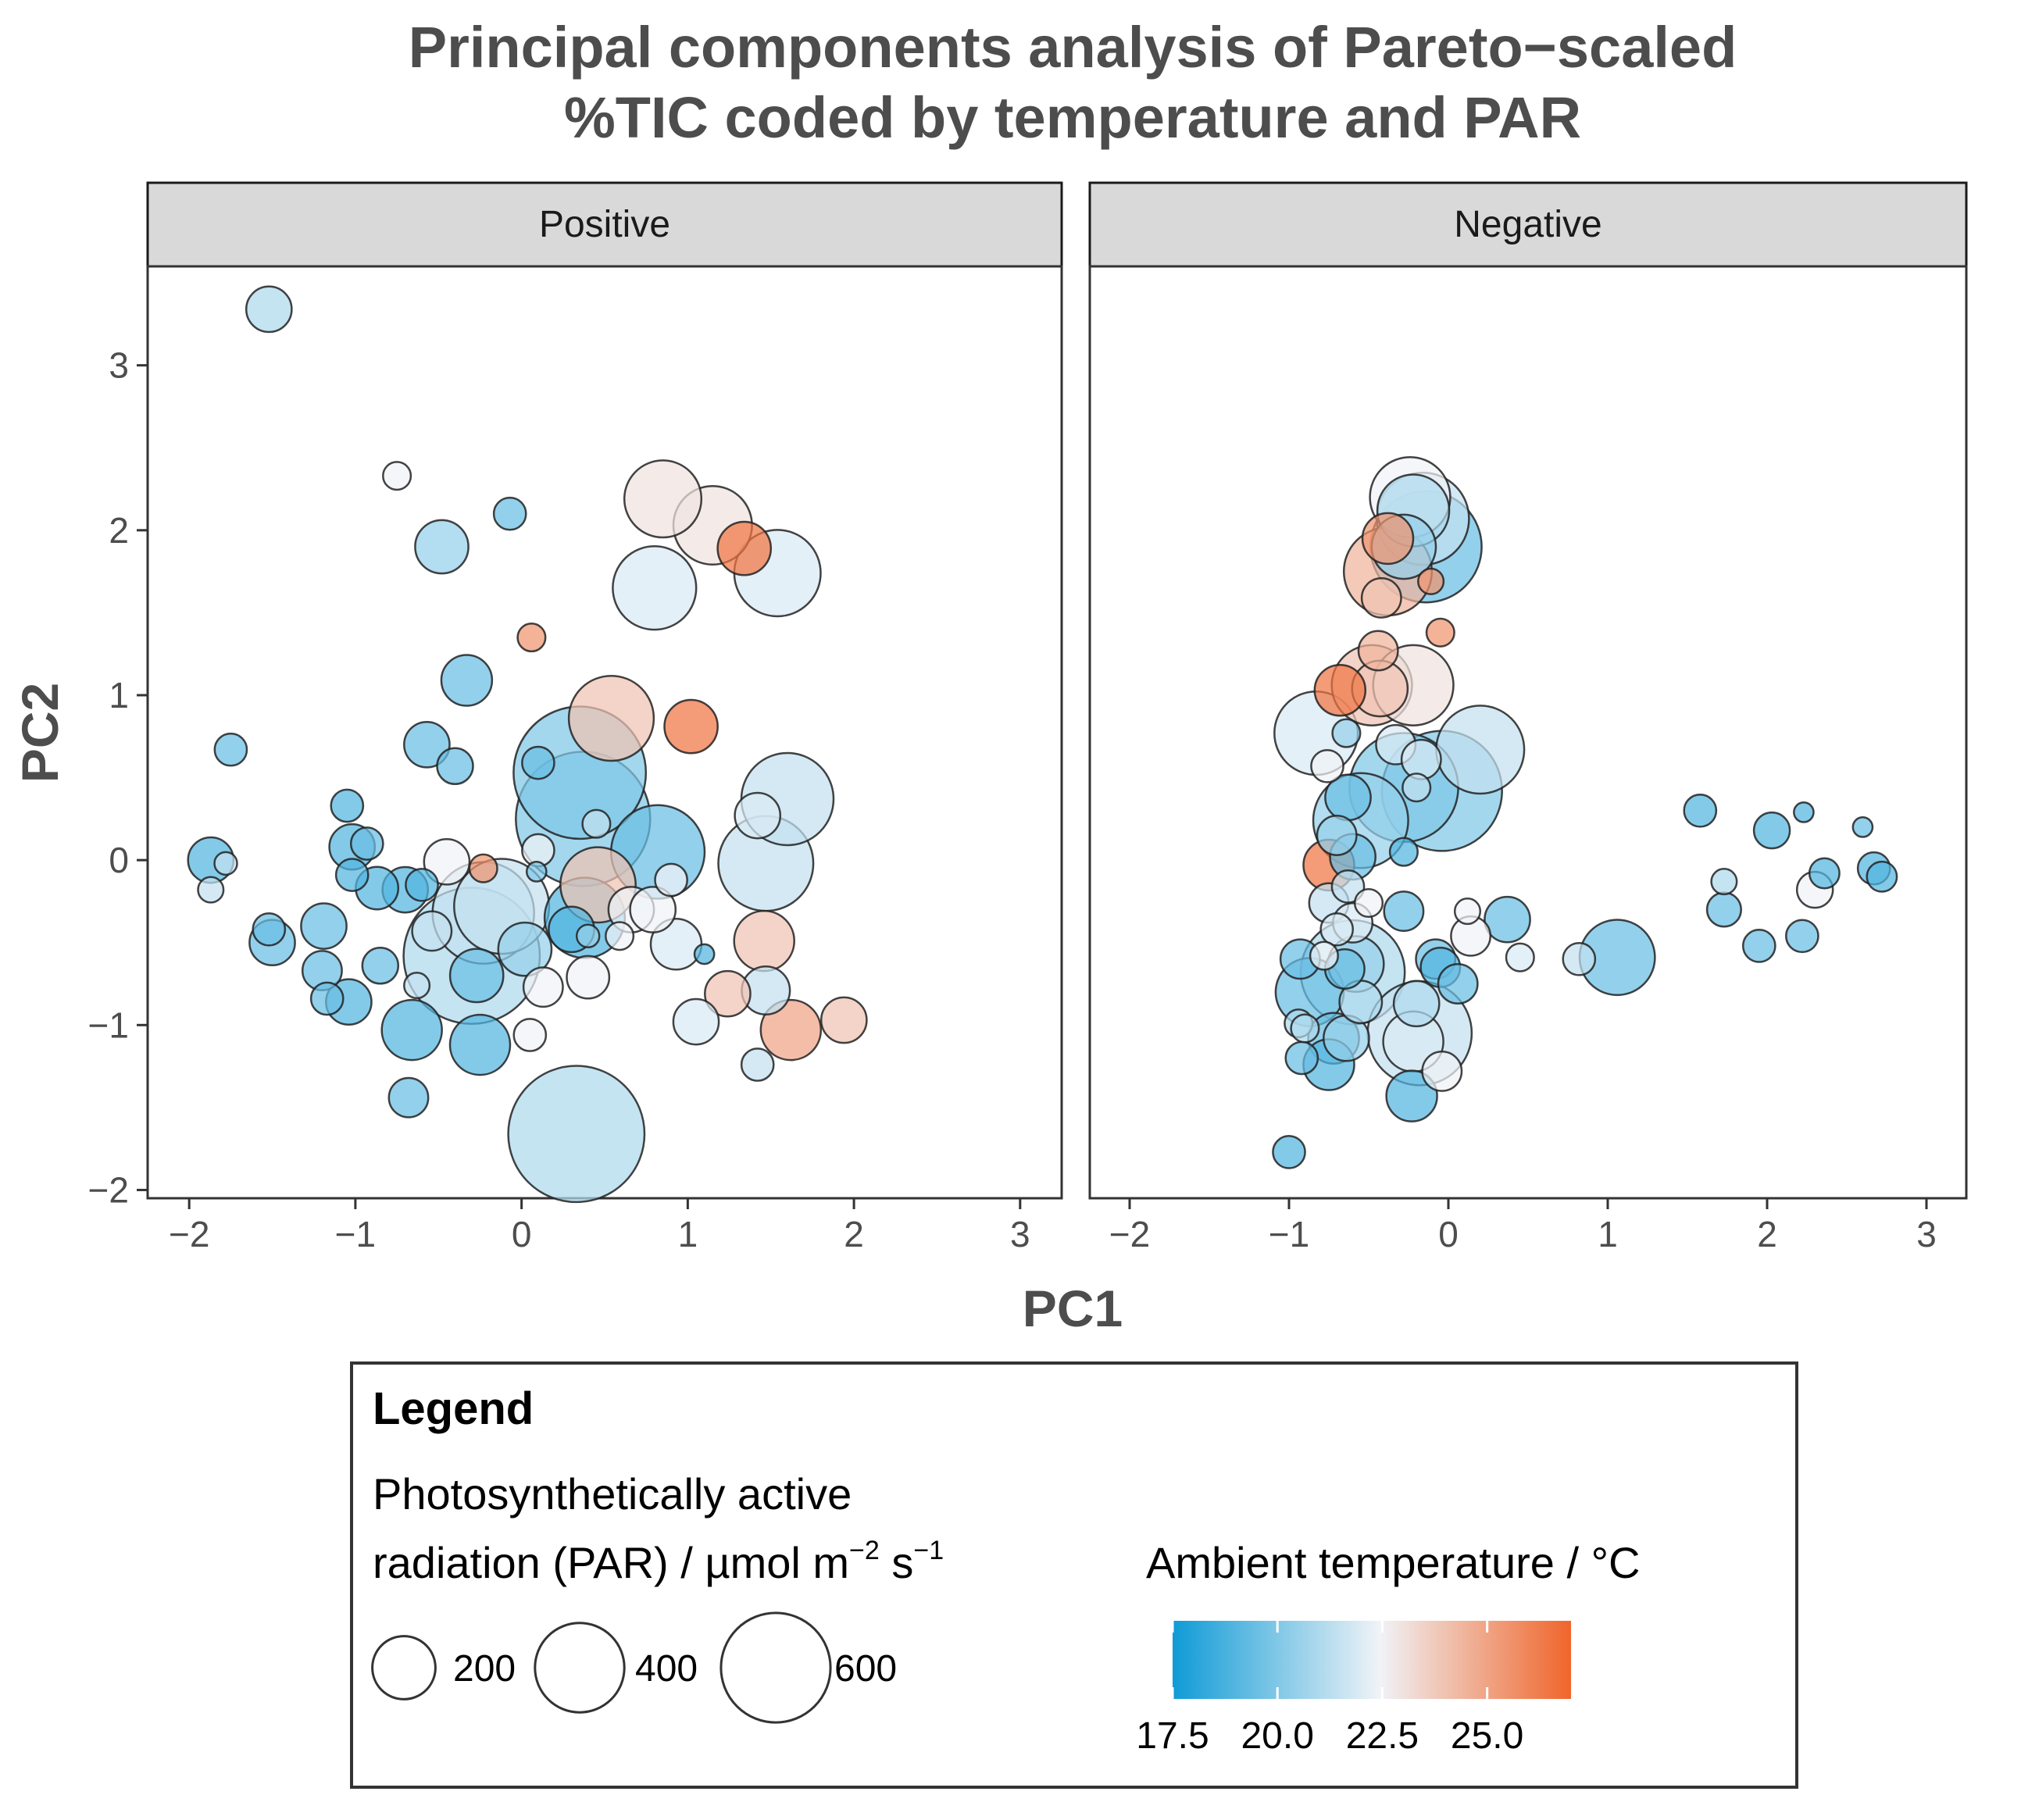  What do you see at coordinates (1072, 117) in the screenshot?
I see `chart-title-line-2: %TIC coded by temperature and PAR` at bounding box center [1072, 117].